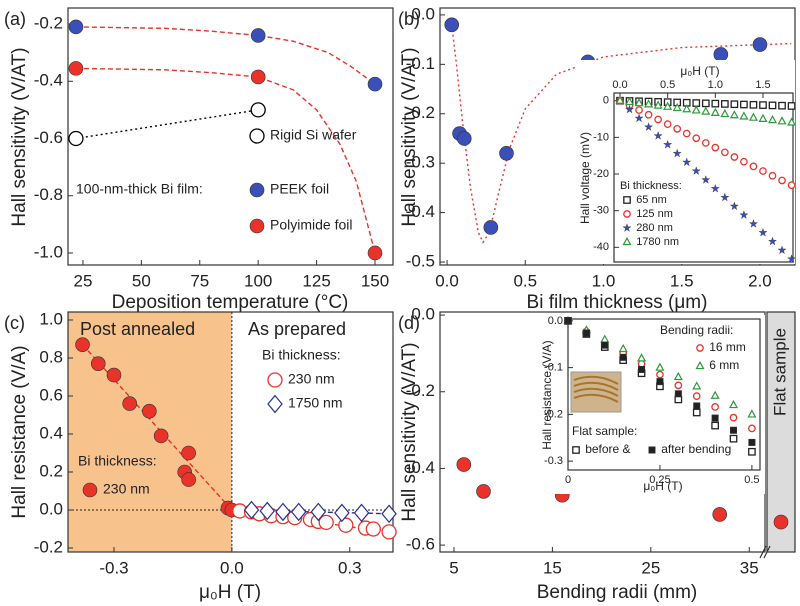 The width and height of the screenshot is (800, 606). Describe the element at coordinates (699, 71) in the screenshot. I see `x-axis-label: μ₀H (T)` at that location.